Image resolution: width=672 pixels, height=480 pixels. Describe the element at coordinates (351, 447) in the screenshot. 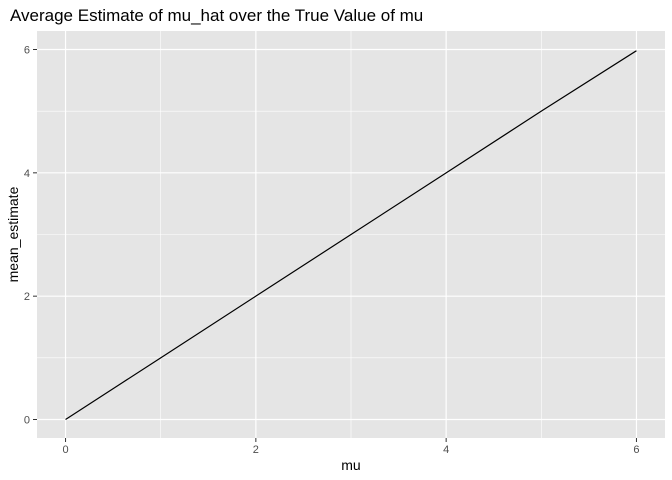

I see `x-axis: 0 2 4 6` at that location.